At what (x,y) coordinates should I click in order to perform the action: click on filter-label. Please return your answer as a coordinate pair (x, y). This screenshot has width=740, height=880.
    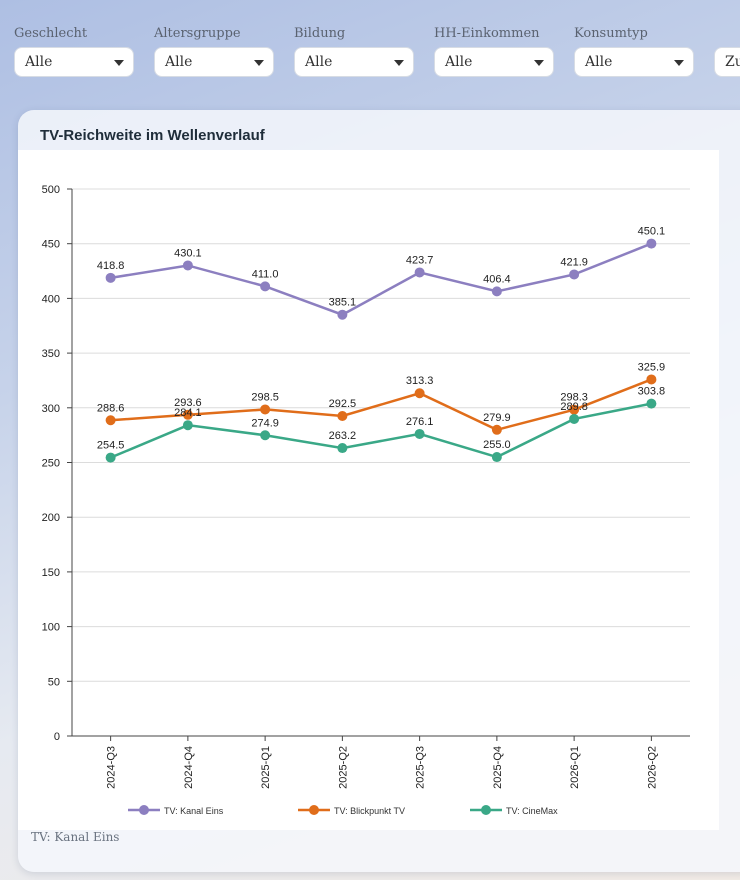
    Looking at the image, I should click on (727, 34).